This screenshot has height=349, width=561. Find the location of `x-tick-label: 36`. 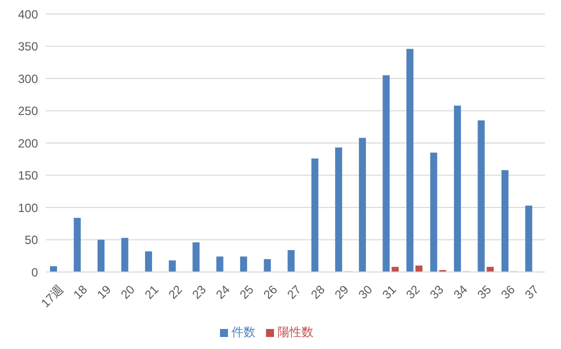

x-tick-label: 36 is located at coordinates (508, 292).